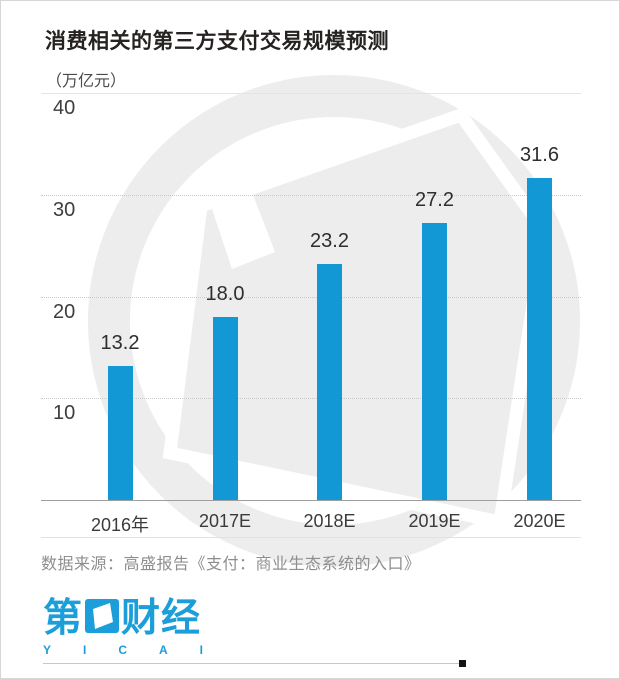 Image resolution: width=620 pixels, height=679 pixels. Describe the element at coordinates (64, 209) in the screenshot. I see `y-tick-label: 30` at that location.